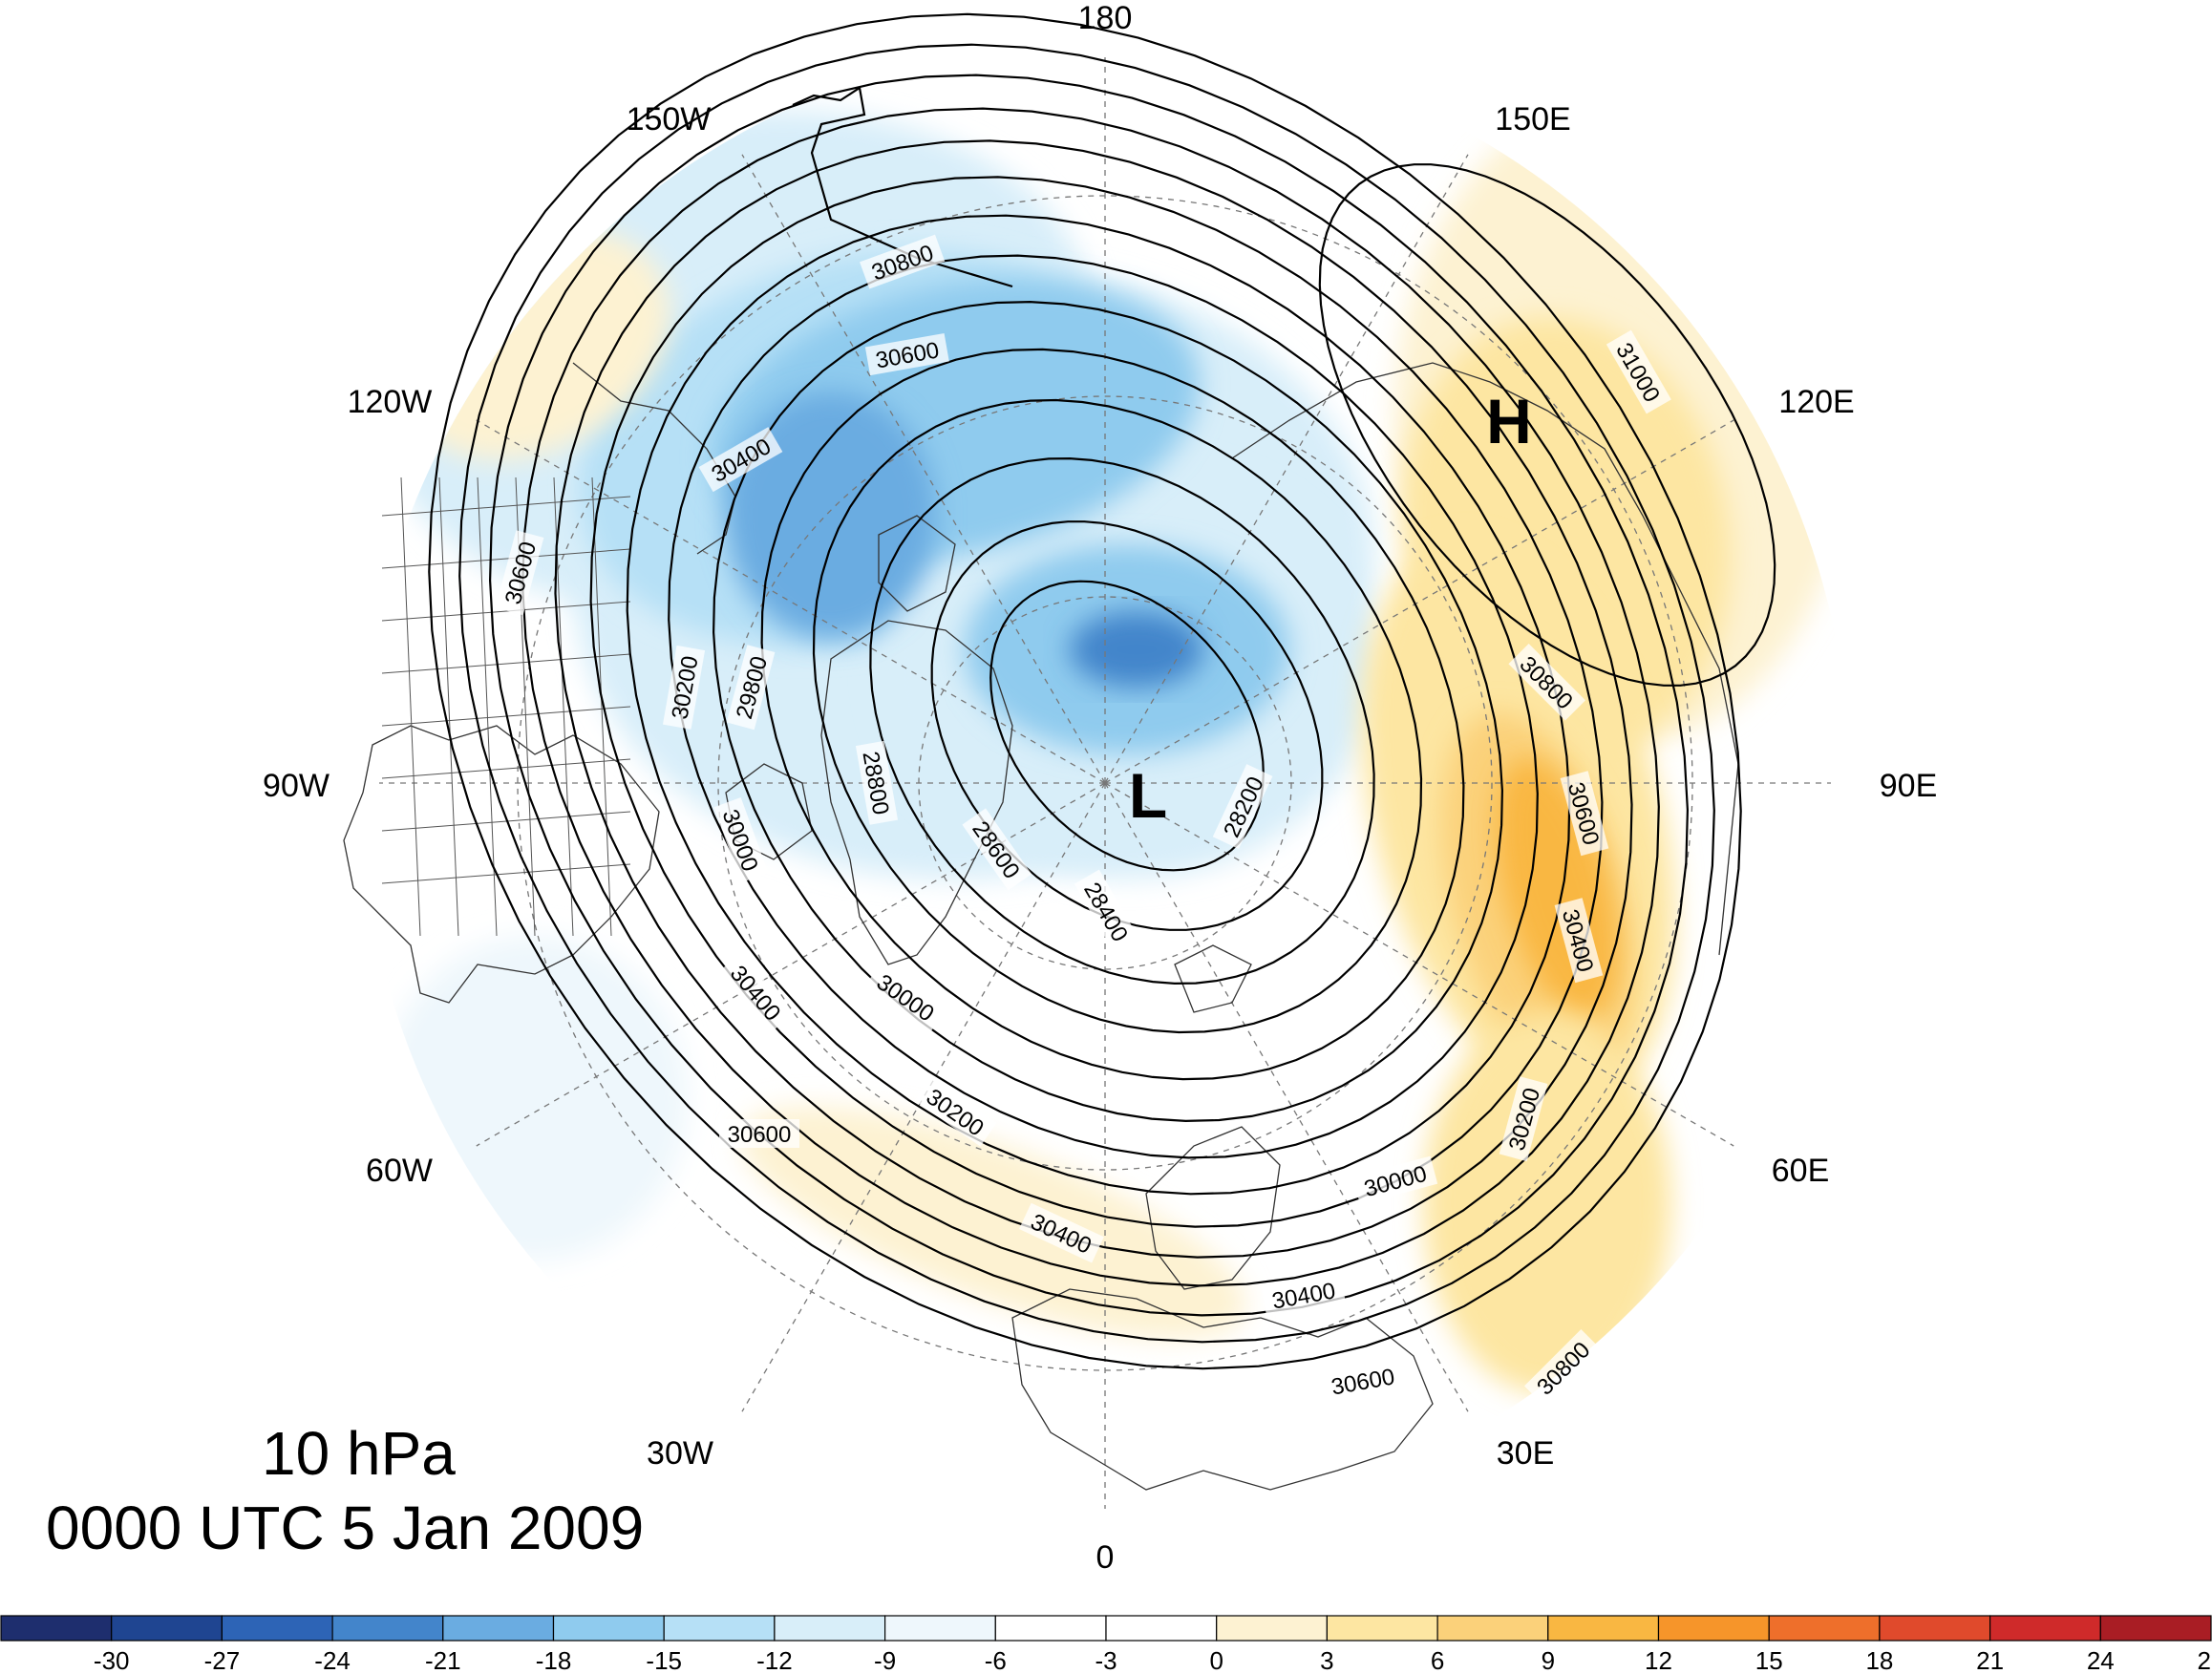 The width and height of the screenshot is (2212, 1674). I want to click on contour-label: 28400, so click(1106, 911).